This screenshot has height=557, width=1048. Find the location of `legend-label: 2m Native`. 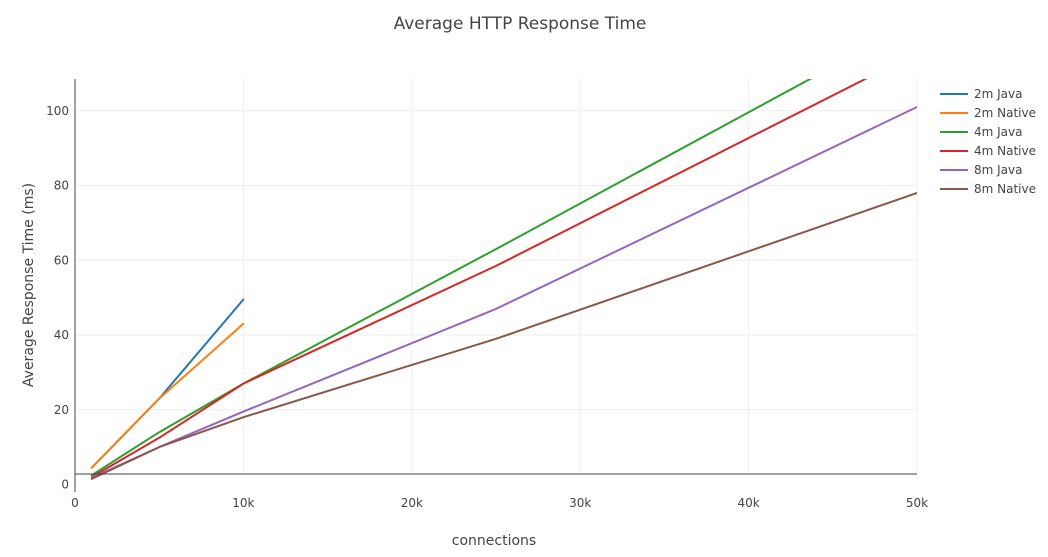

legend-label: 2m Native is located at coordinates (1005, 113).